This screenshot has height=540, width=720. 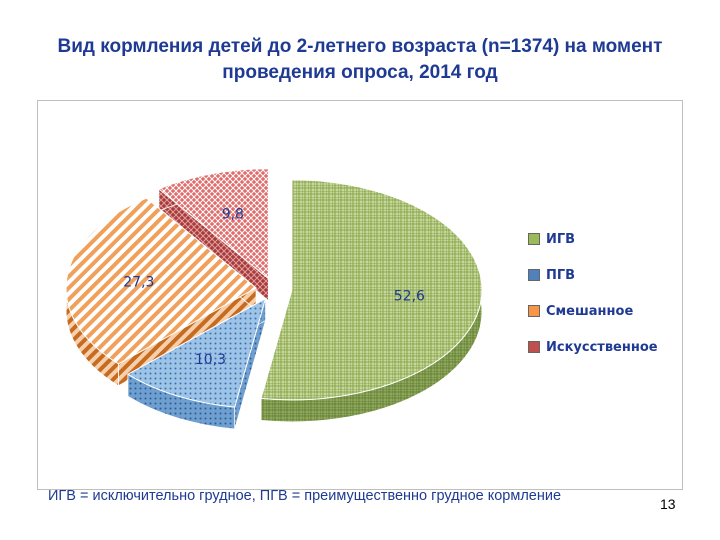 I want to click on page-number: 13, so click(x=668, y=504).